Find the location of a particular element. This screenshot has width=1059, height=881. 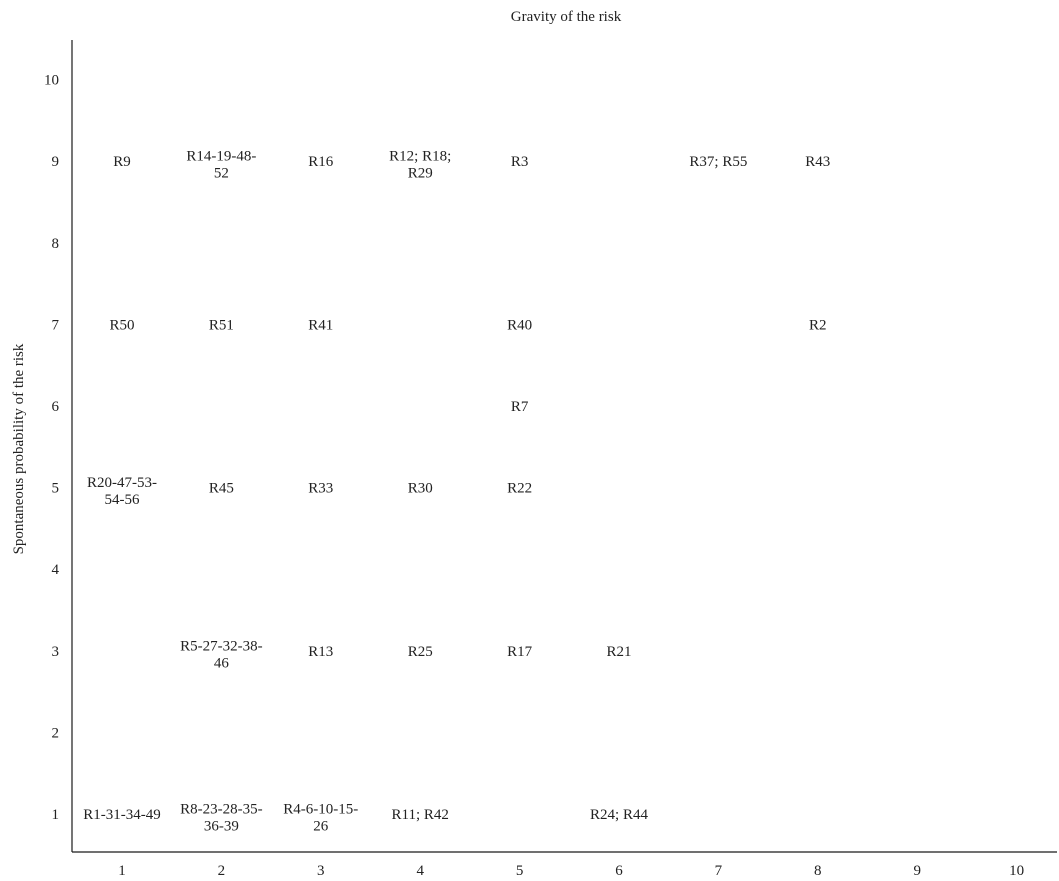

risk-label-line: R37; R55 is located at coordinates (718, 162).